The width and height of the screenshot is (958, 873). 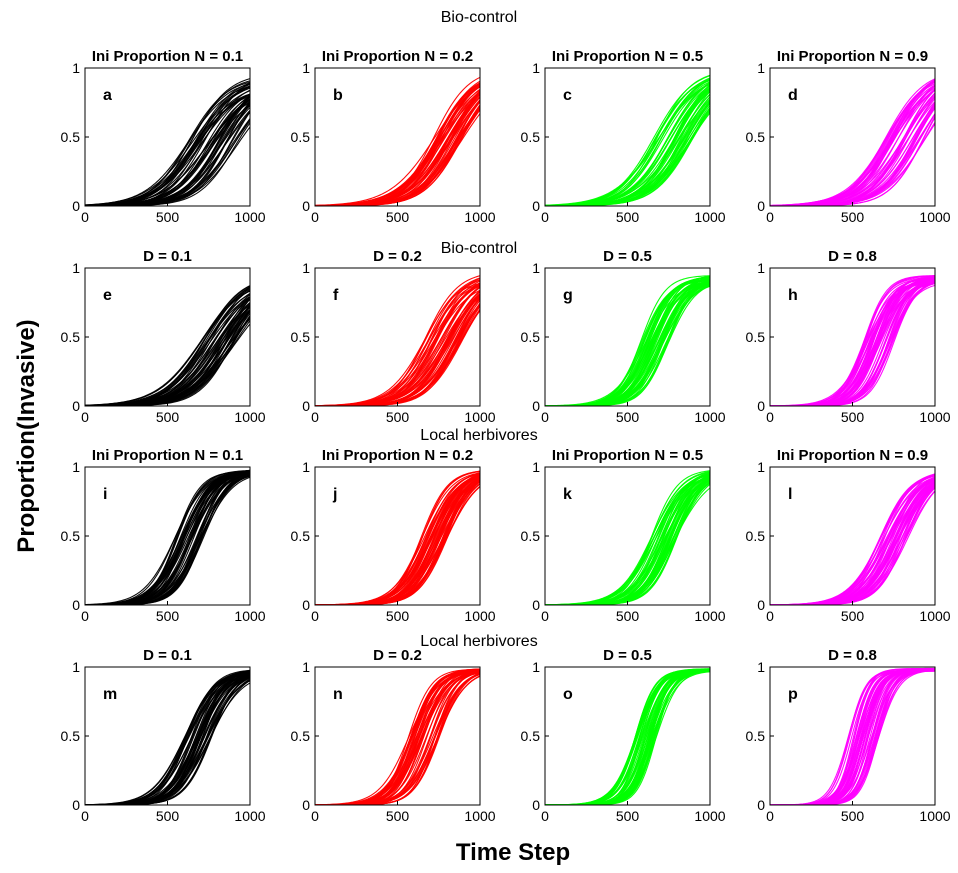 What do you see at coordinates (627, 655) in the screenshot?
I see `panel-title-o: D = 0.5` at bounding box center [627, 655].